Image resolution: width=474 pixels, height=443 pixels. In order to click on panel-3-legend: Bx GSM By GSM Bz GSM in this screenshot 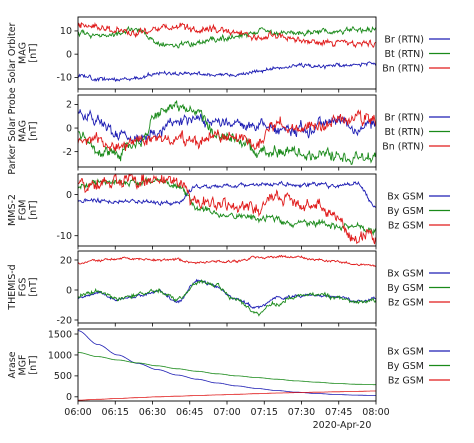, I will do `click(418, 211)`.